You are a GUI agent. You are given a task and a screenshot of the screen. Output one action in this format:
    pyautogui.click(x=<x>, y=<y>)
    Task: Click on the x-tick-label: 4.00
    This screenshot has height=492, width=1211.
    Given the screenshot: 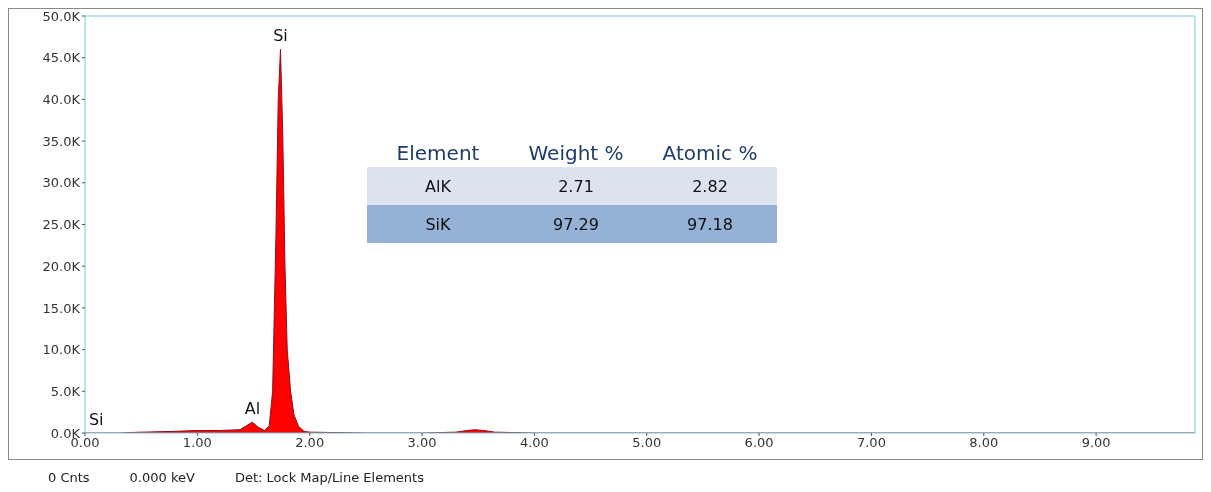 What is the action you would take?
    pyautogui.click(x=534, y=443)
    